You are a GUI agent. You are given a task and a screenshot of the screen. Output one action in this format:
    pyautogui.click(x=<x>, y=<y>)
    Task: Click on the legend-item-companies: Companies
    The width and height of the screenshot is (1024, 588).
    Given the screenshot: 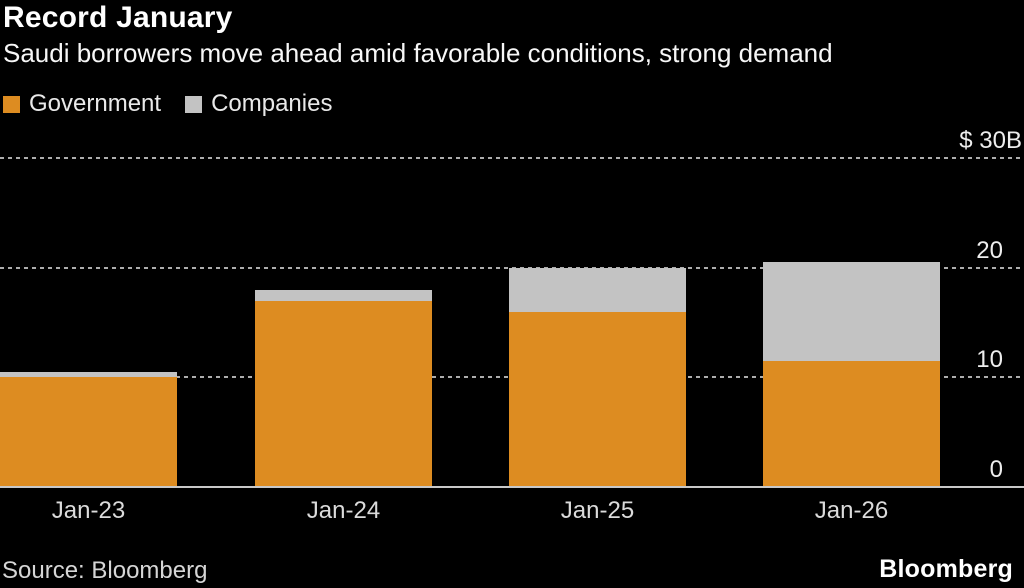 What is the action you would take?
    pyautogui.click(x=258, y=104)
    